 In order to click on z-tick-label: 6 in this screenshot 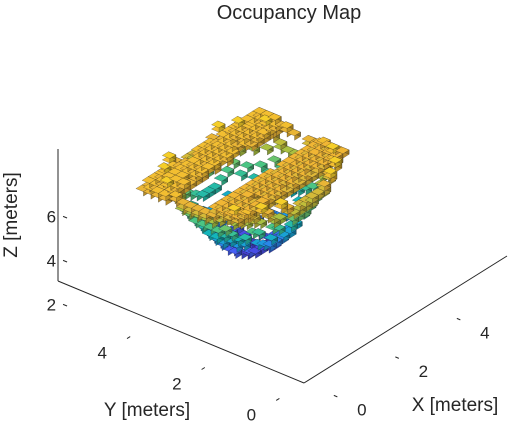, I will do `click(51, 216)`.